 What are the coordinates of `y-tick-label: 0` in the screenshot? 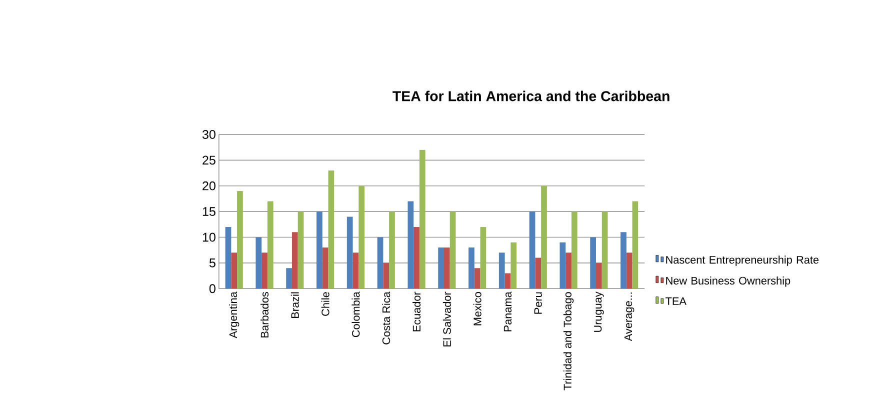 It's located at (212, 288).